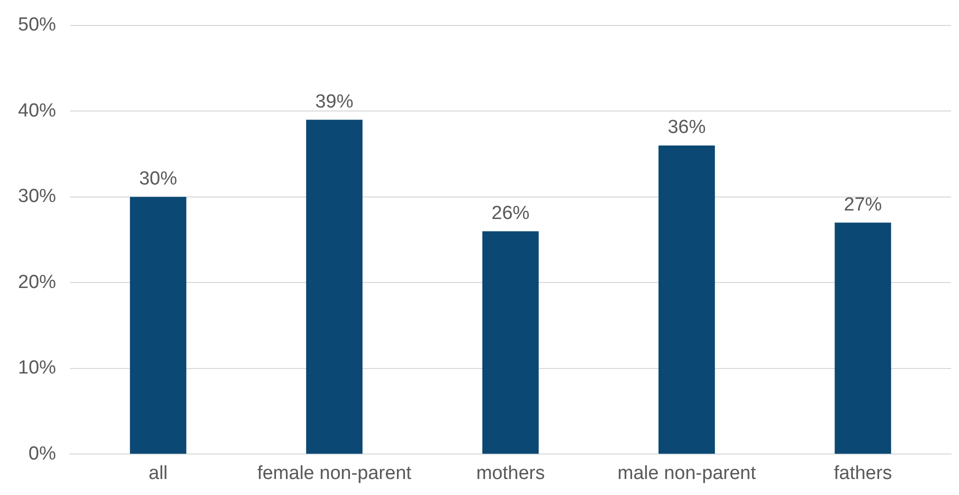 The image size is (959, 495). I want to click on y-tick-label: 10%, so click(37, 368).